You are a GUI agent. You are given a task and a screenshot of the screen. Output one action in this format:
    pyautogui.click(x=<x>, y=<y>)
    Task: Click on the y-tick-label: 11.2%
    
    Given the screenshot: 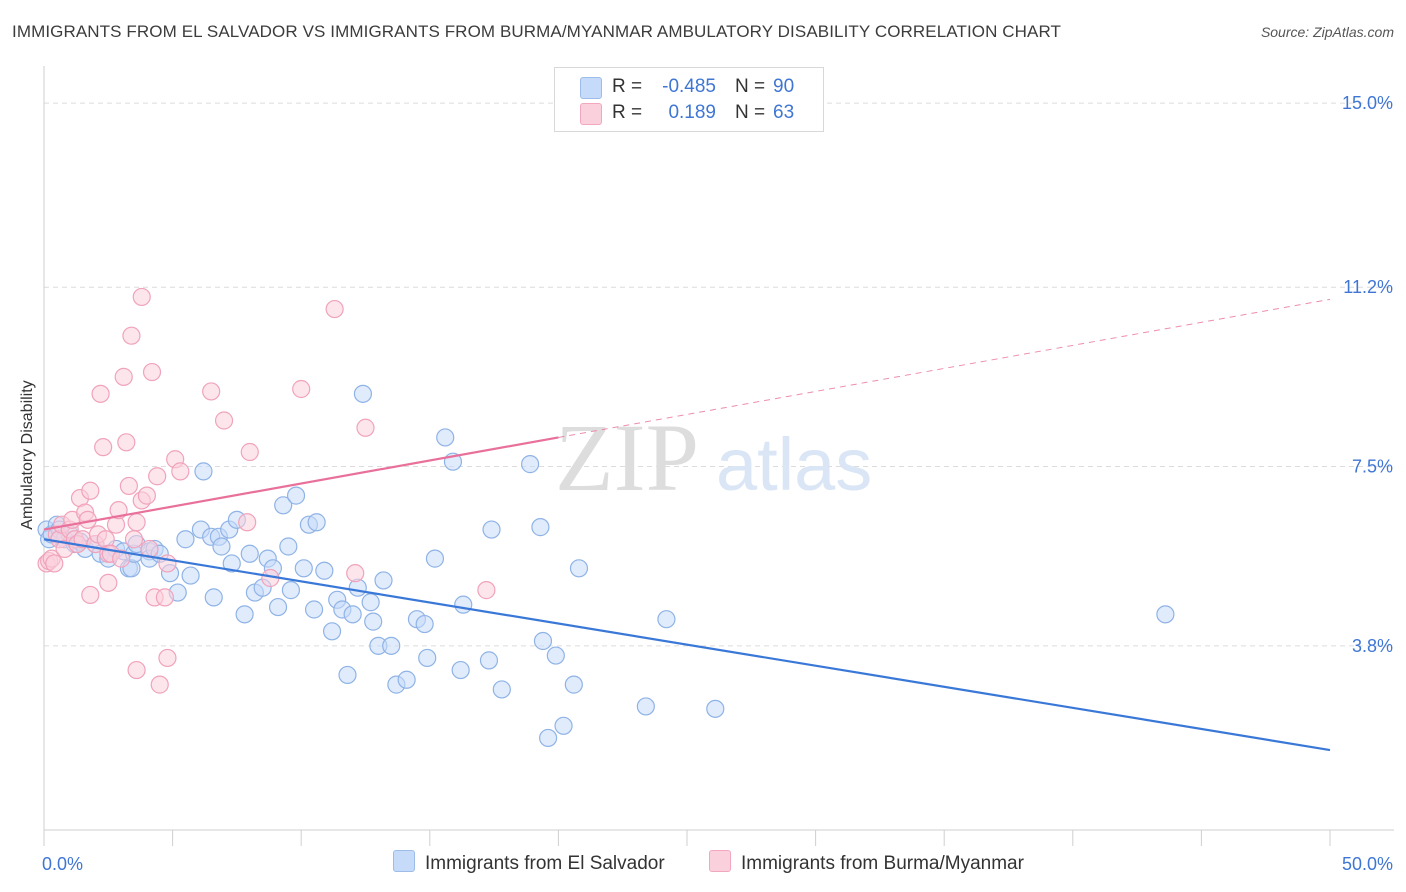 What is the action you would take?
    pyautogui.click(x=1368, y=287)
    